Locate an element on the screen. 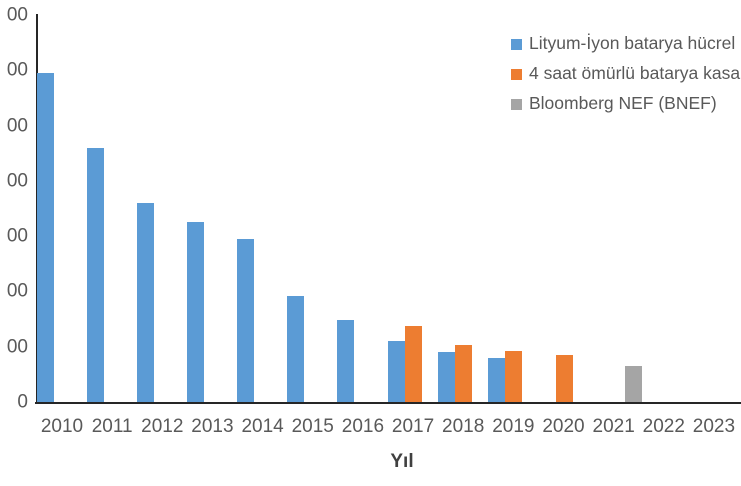  y-axis-tick-label: 0 is located at coordinates (22, 402).